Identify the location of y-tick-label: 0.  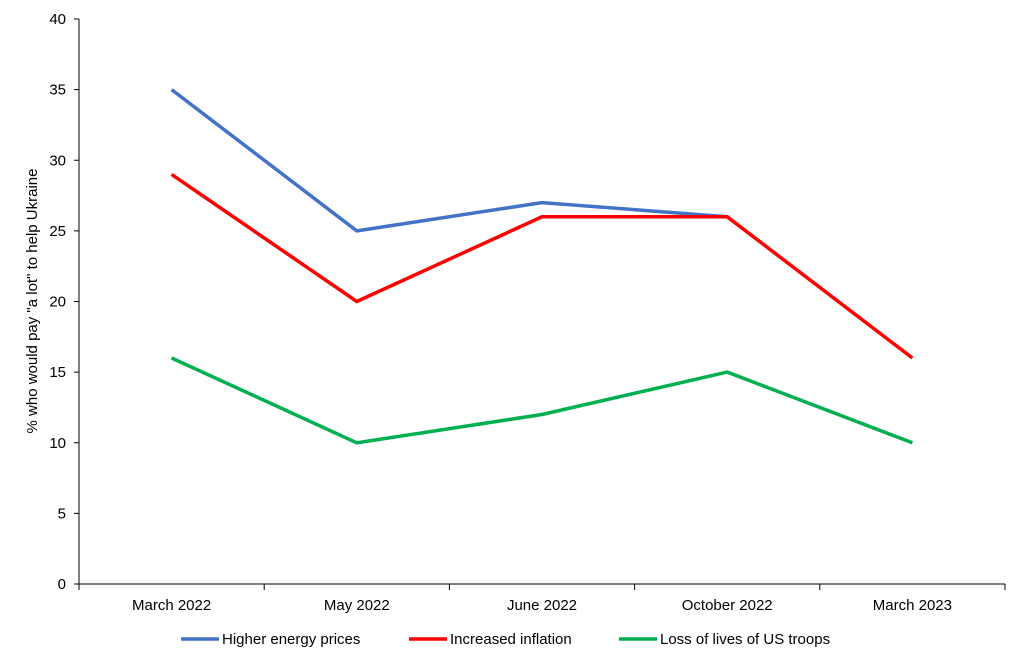
(62, 584).